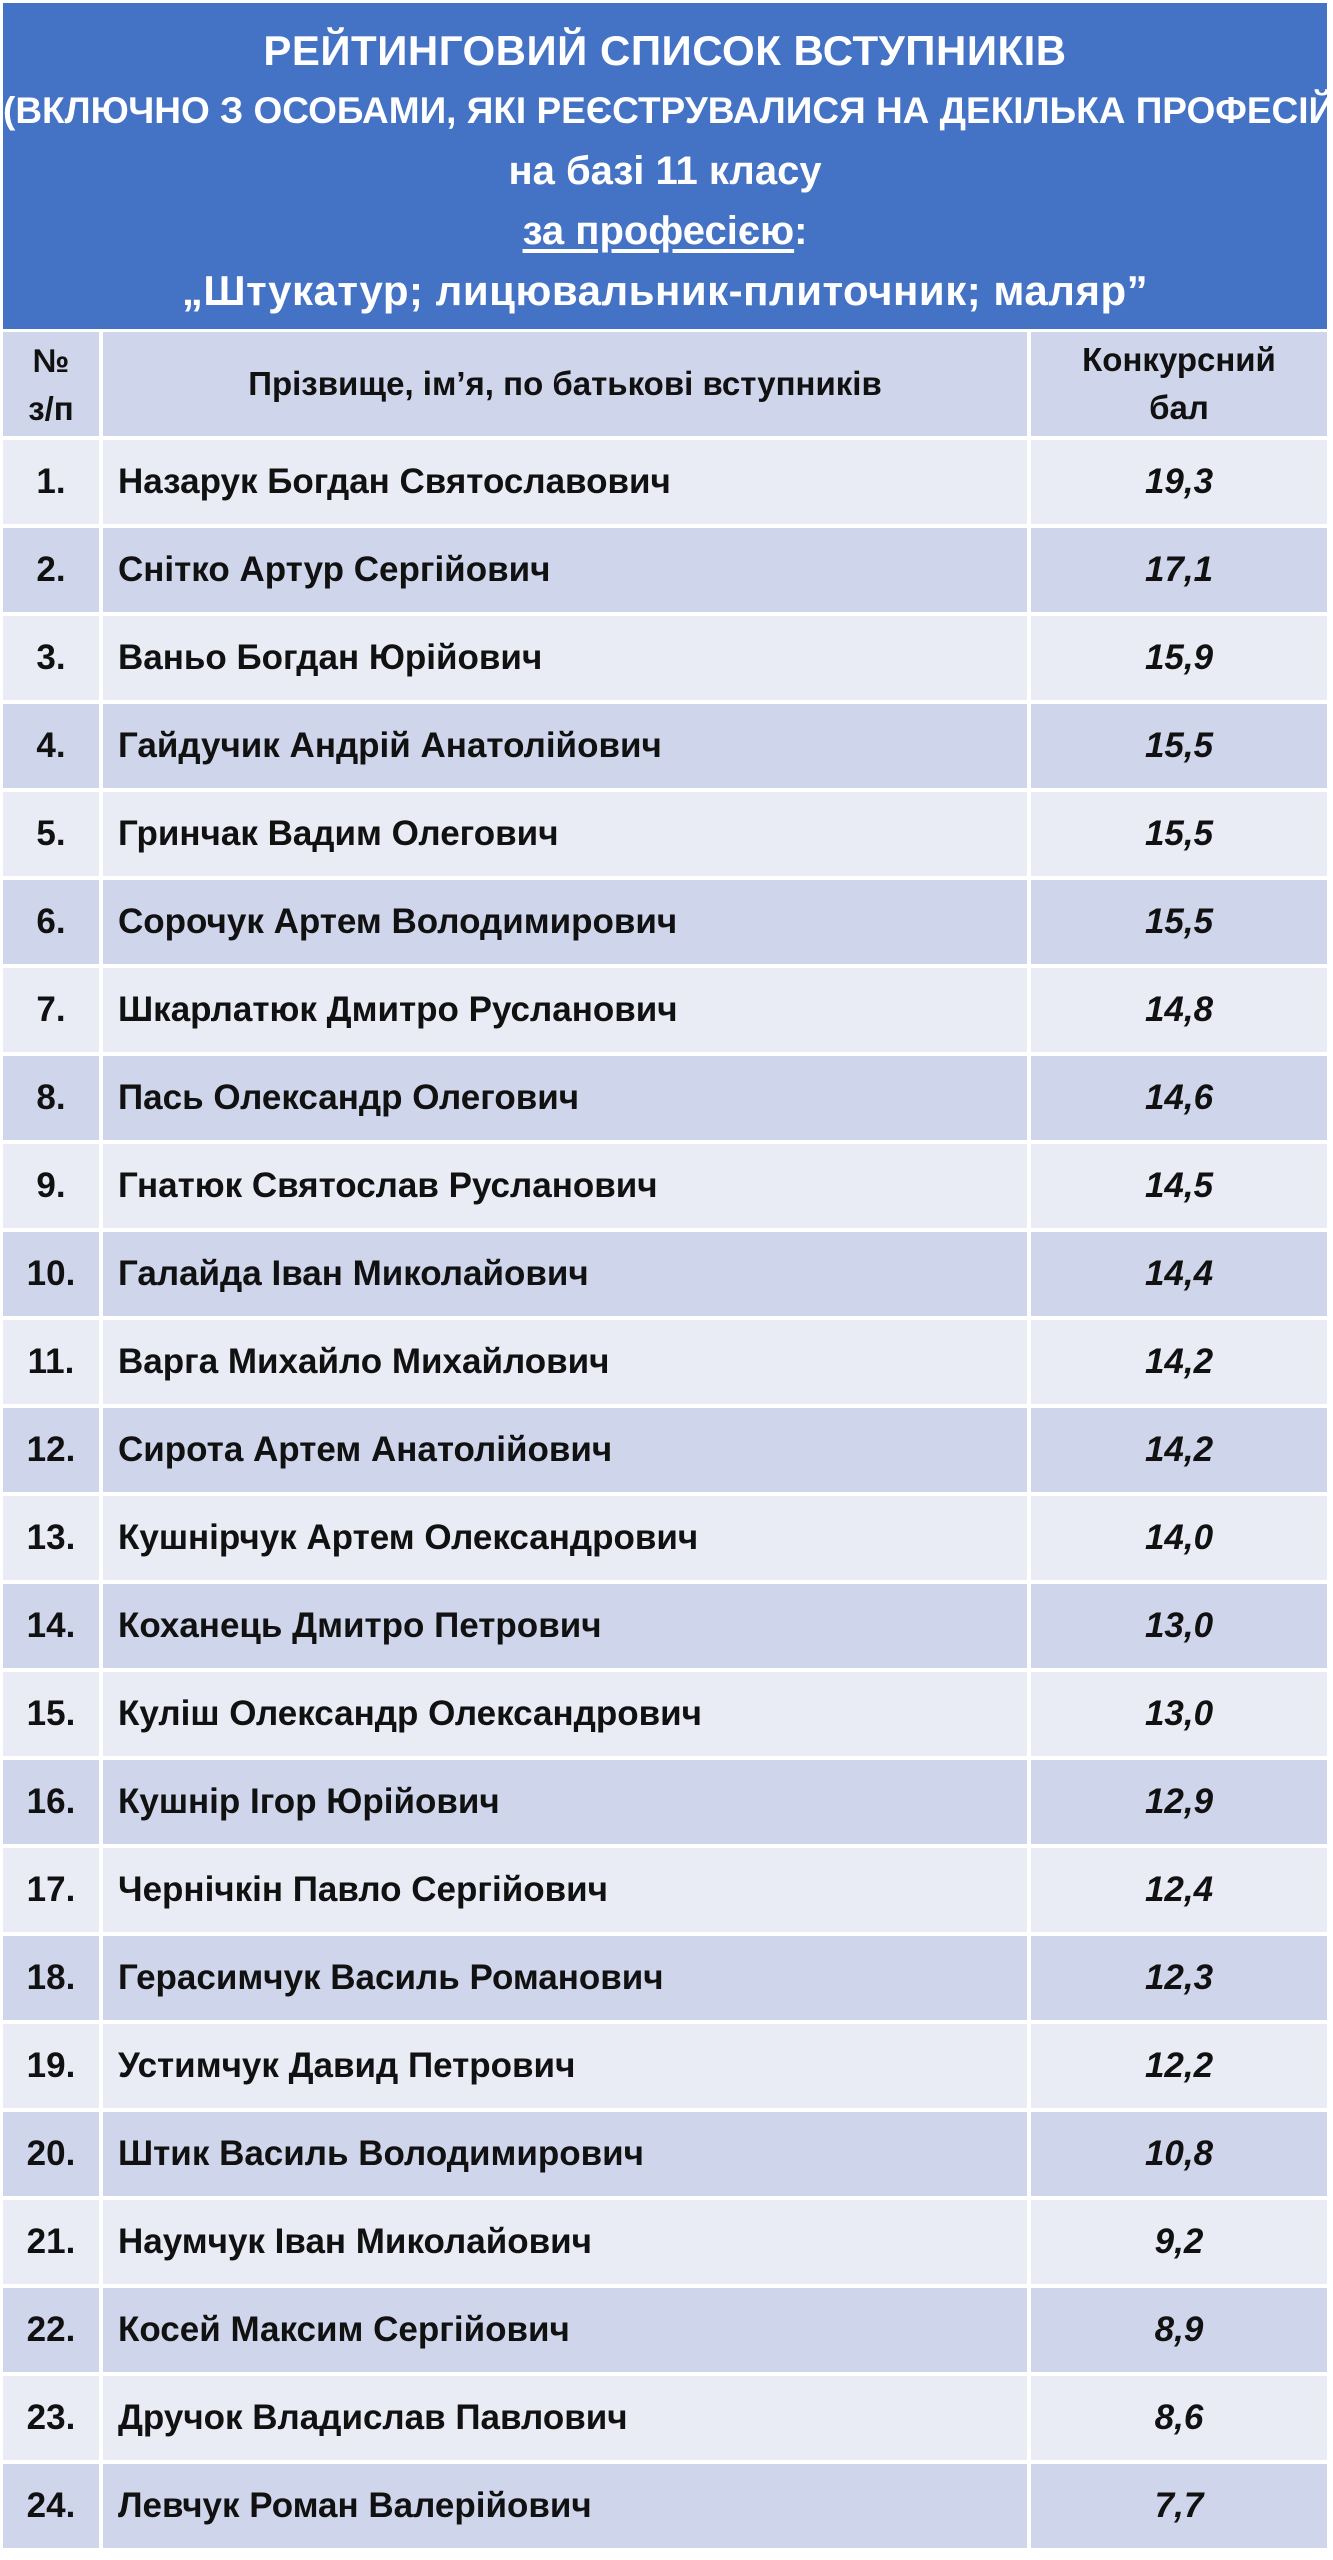 This screenshot has height=2560, width=1333. Describe the element at coordinates (567, 660) in the screenshot. I see `row-applicant-name: Ваньо Богдан Юрійович` at that location.